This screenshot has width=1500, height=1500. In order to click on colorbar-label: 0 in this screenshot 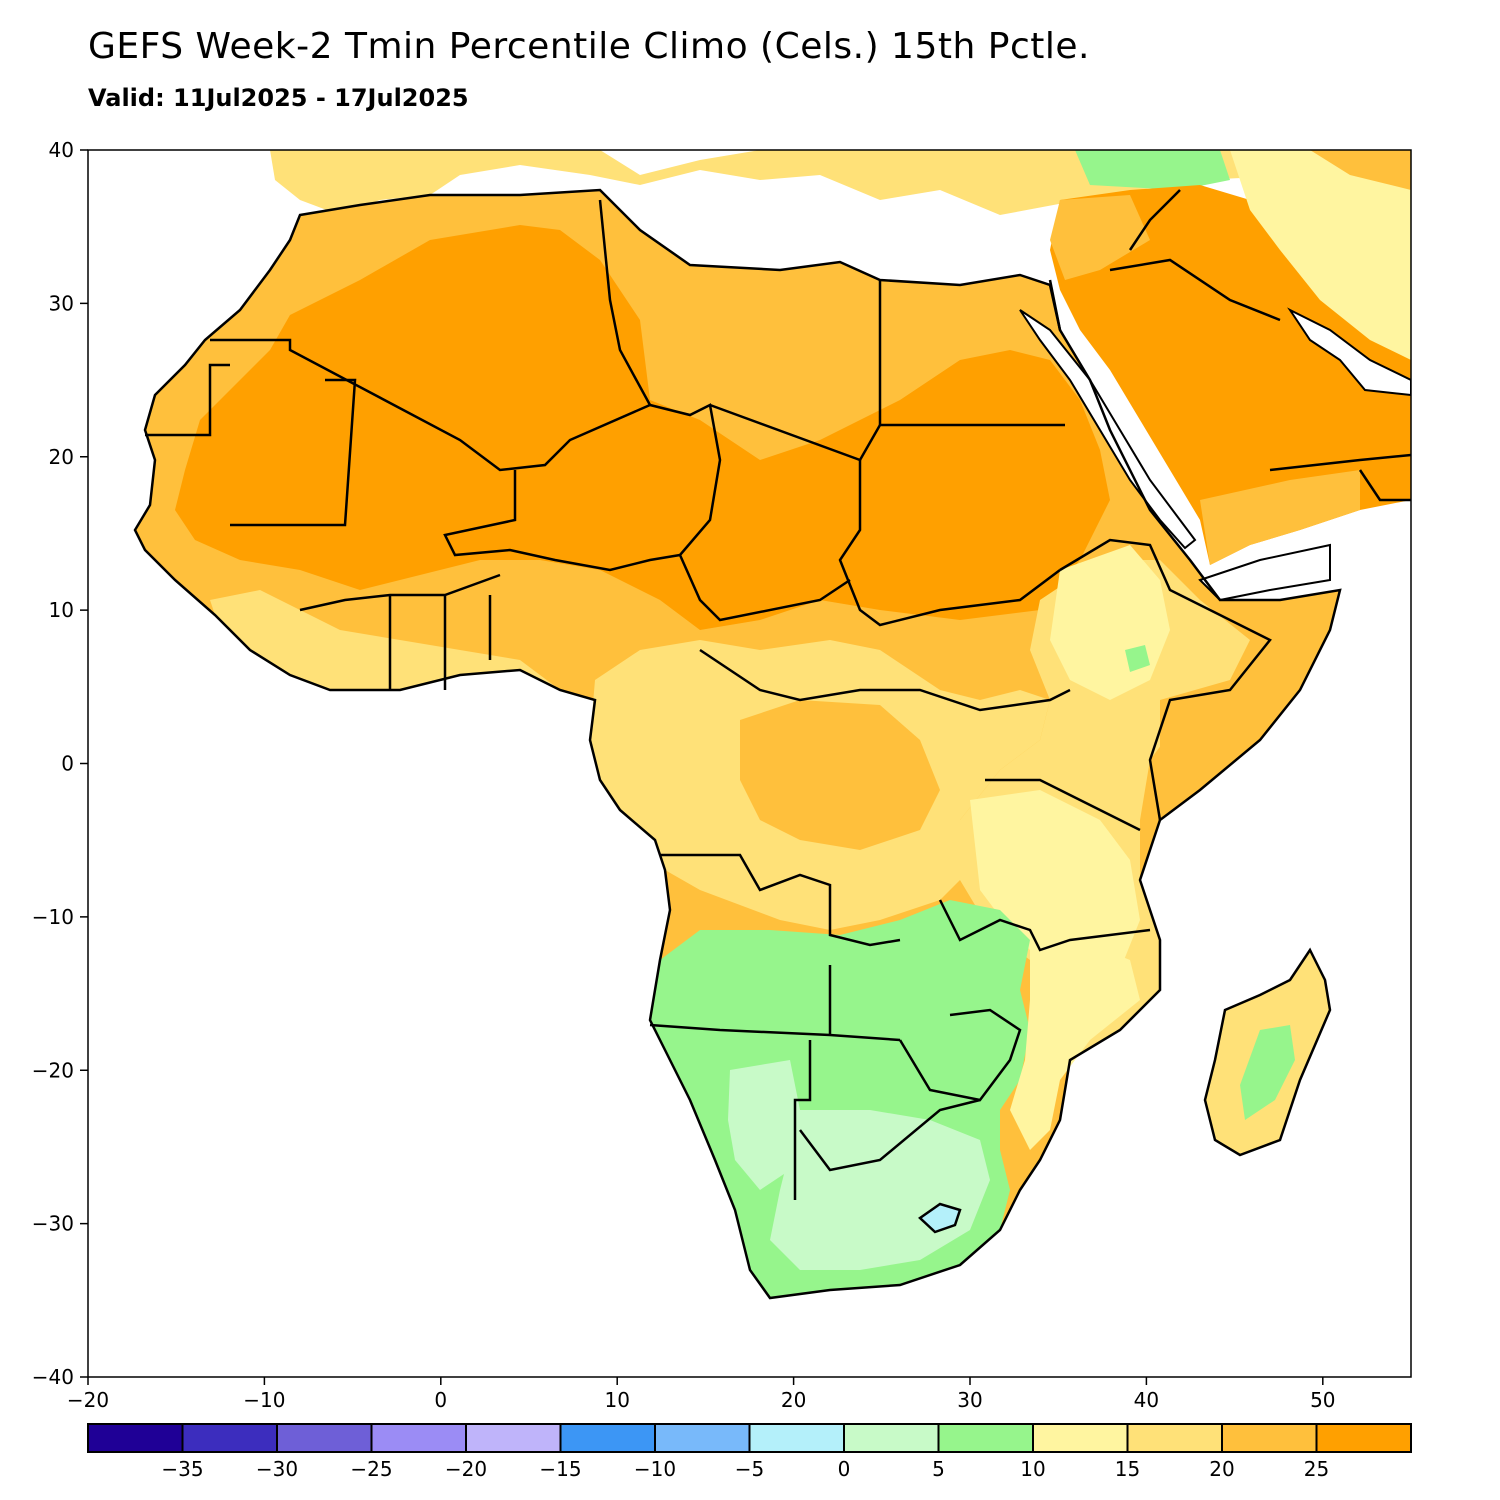, I will do `click(844, 1469)`.